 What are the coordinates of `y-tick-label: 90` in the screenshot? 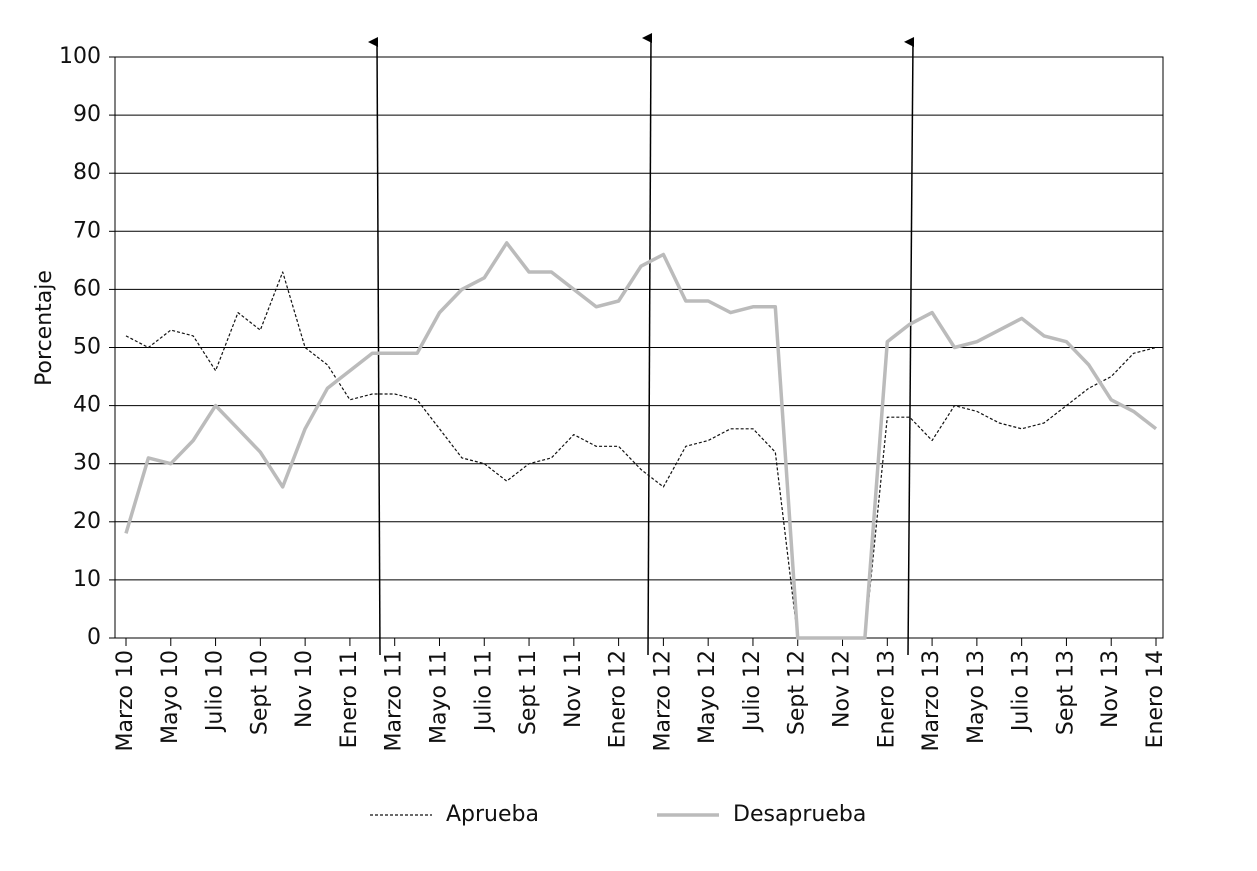 It's located at (87, 114).